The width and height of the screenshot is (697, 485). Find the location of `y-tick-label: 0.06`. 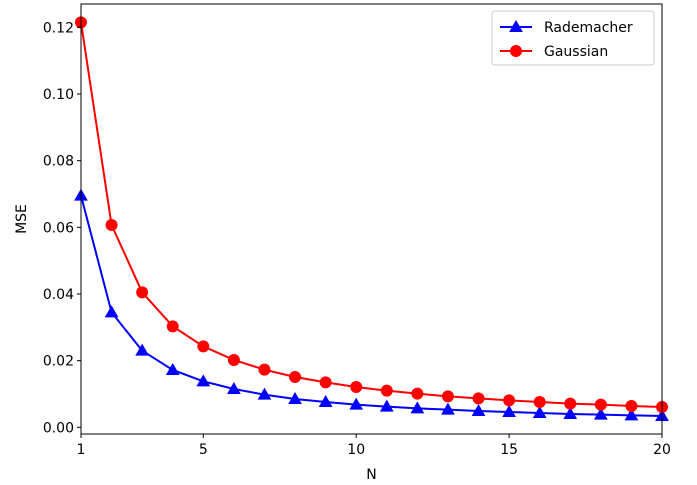

y-tick-label: 0.06 is located at coordinates (58, 228).